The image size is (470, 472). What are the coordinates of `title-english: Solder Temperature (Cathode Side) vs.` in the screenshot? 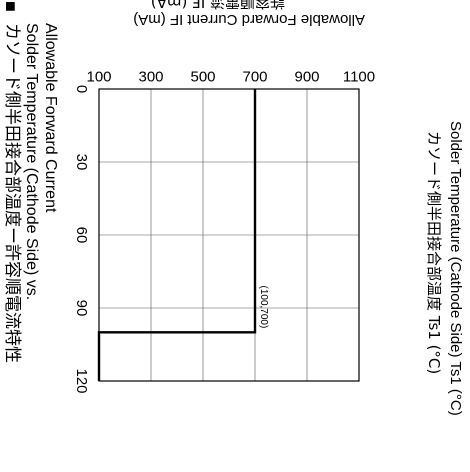 It's located at (31, 161).